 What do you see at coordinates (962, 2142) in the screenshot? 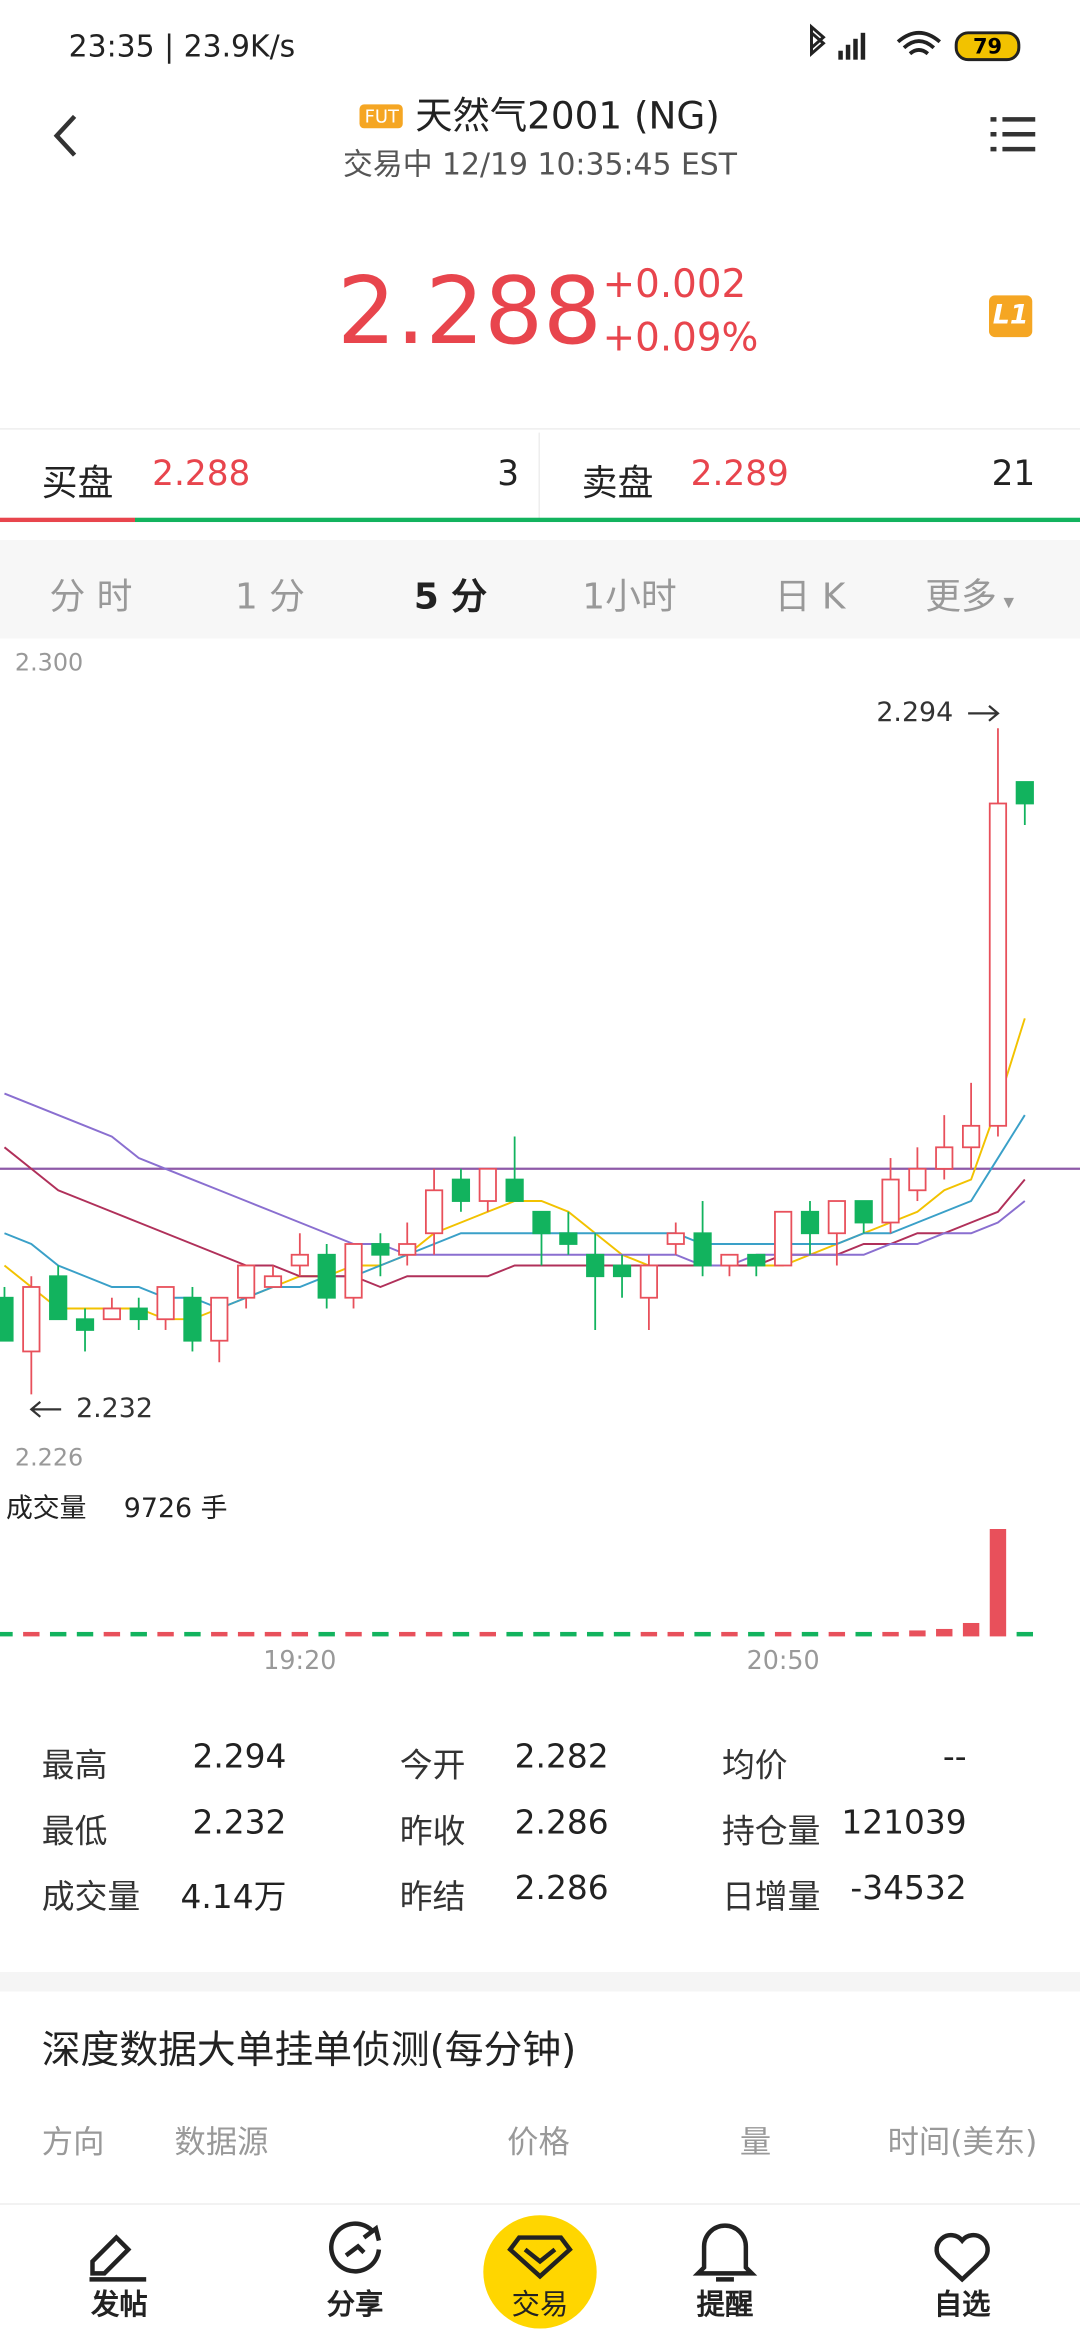
I see `column-header: 时间(美东)` at bounding box center [962, 2142].